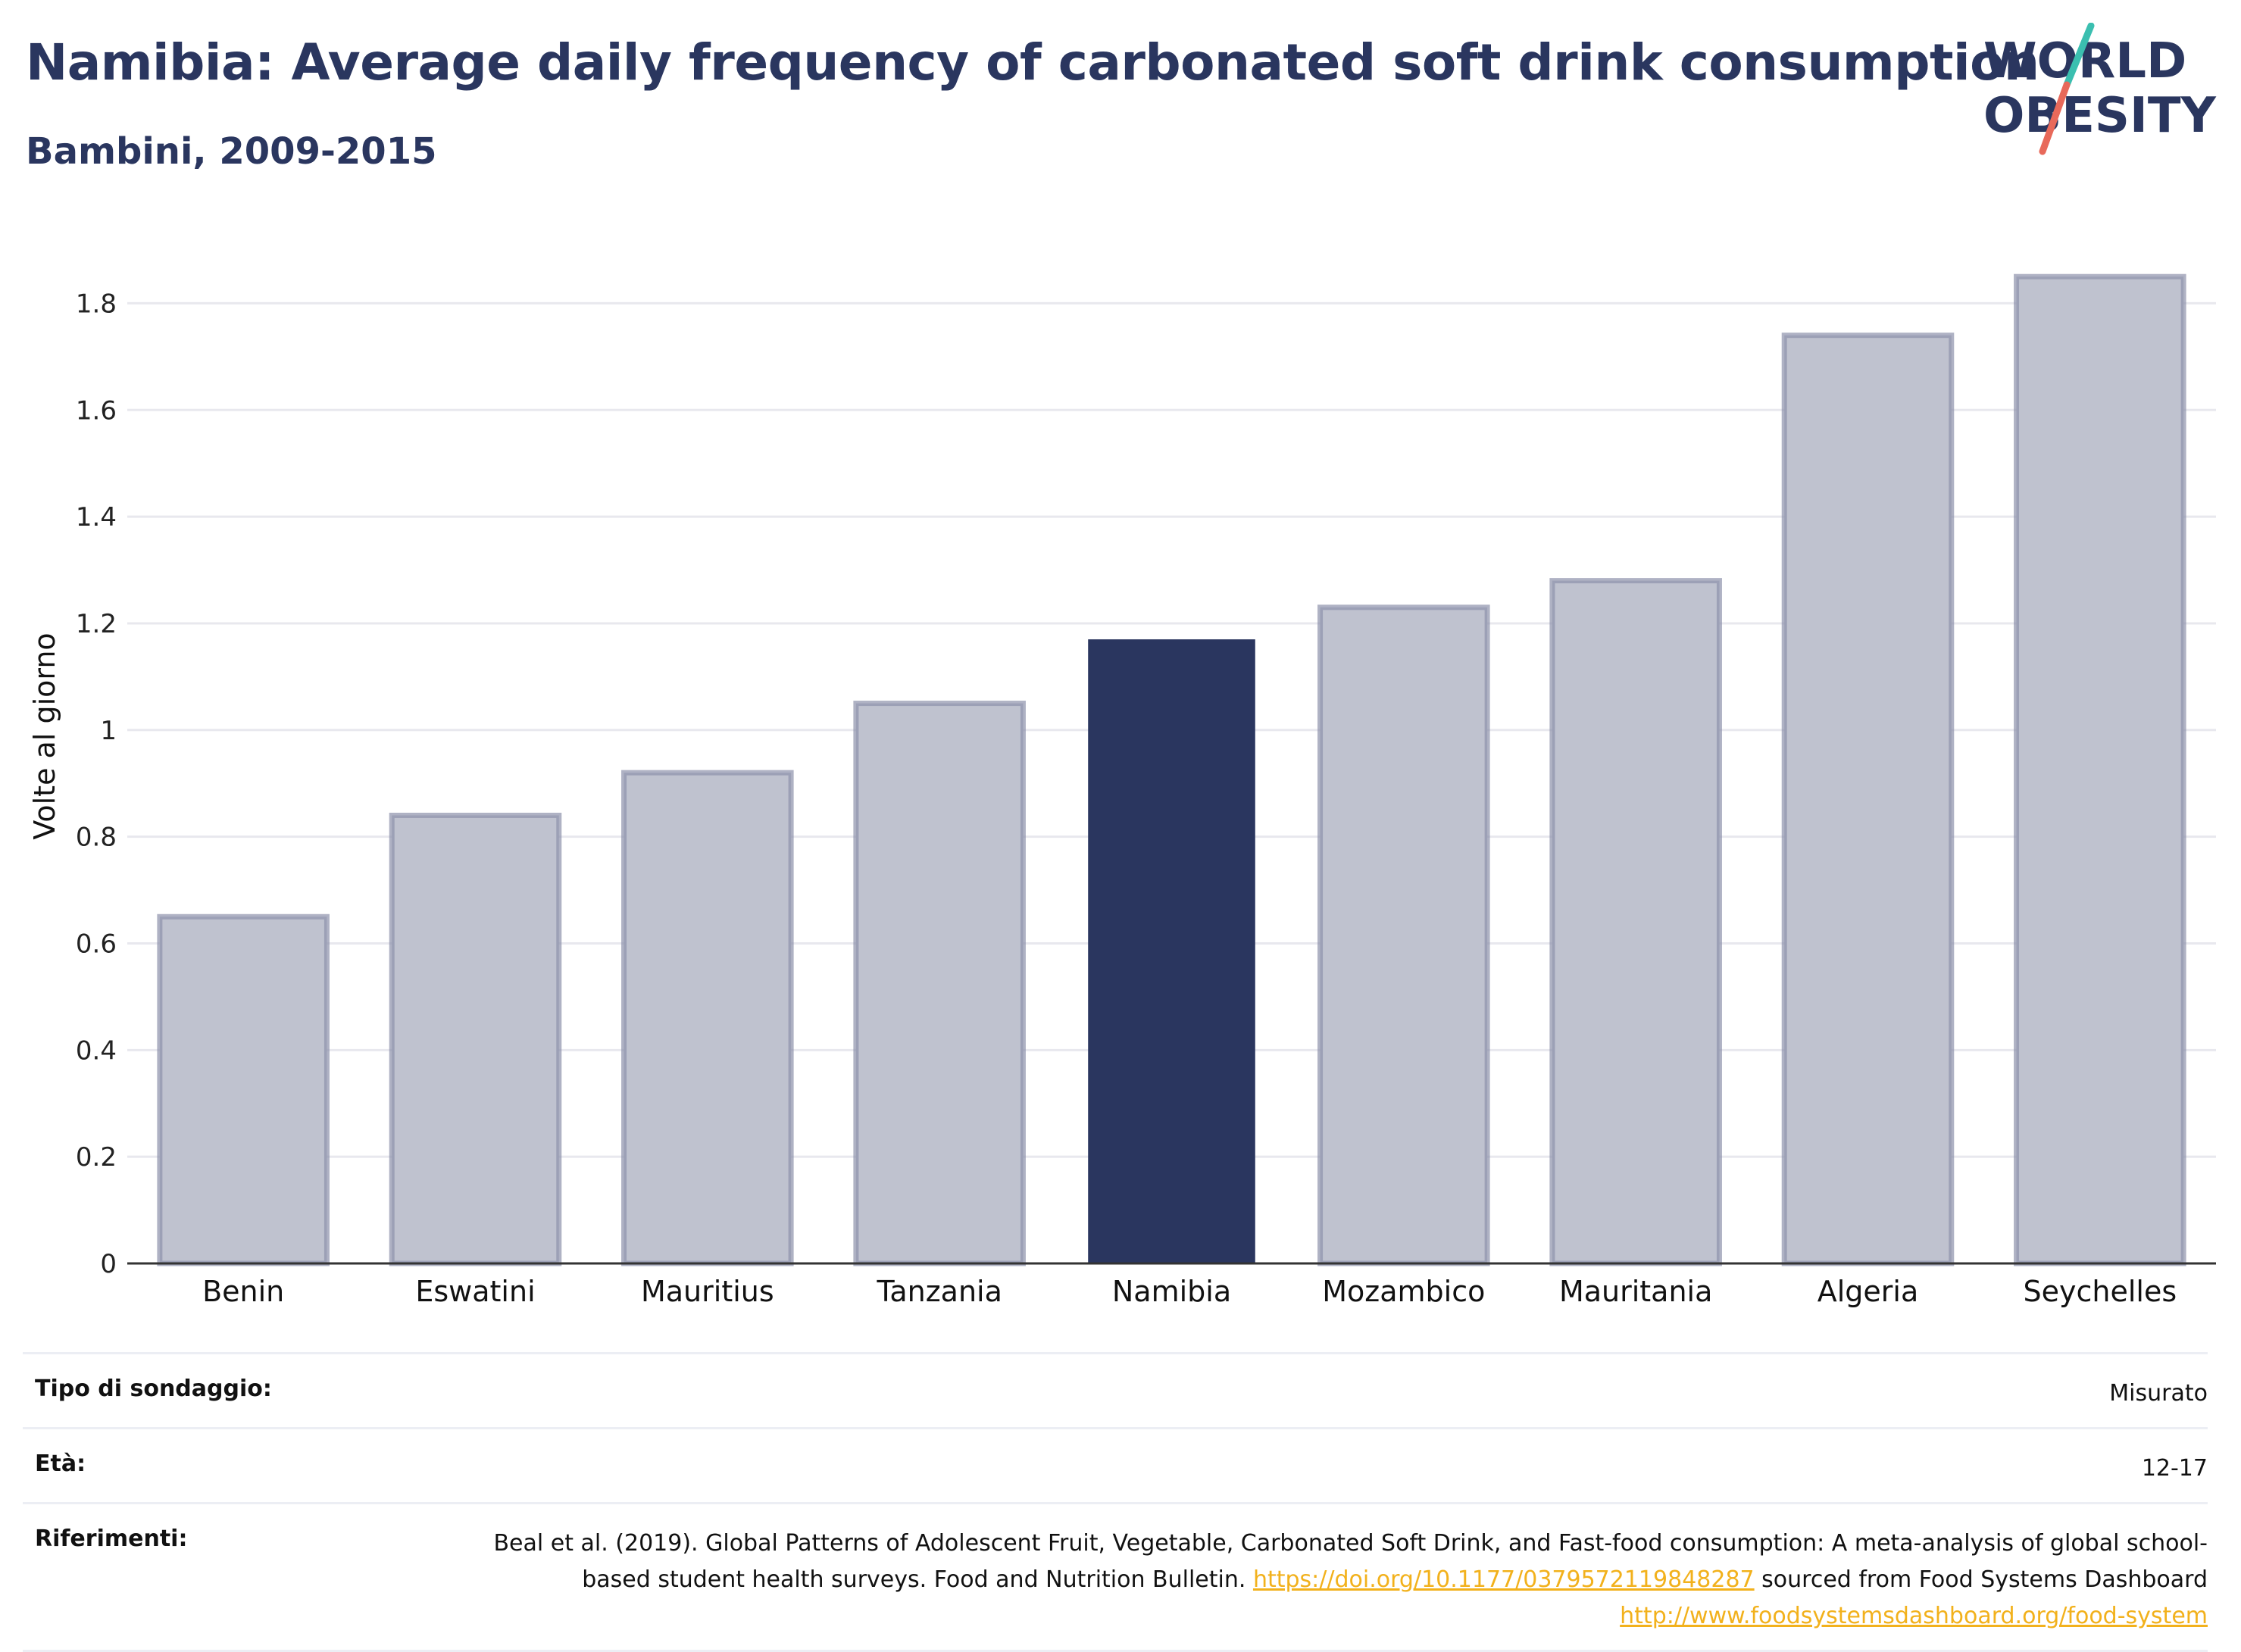  What do you see at coordinates (1984, 1579) in the screenshot?
I see `reference-source: sourced from Food Systems Dashboard` at bounding box center [1984, 1579].